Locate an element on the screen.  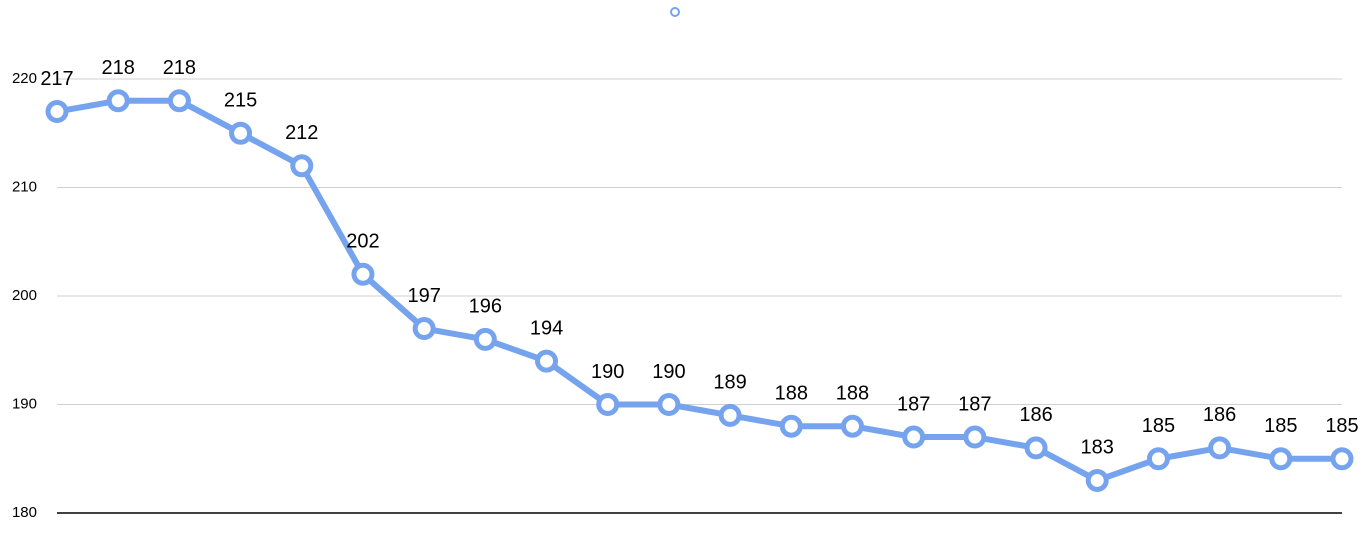
data-label: 202 is located at coordinates (362, 242).